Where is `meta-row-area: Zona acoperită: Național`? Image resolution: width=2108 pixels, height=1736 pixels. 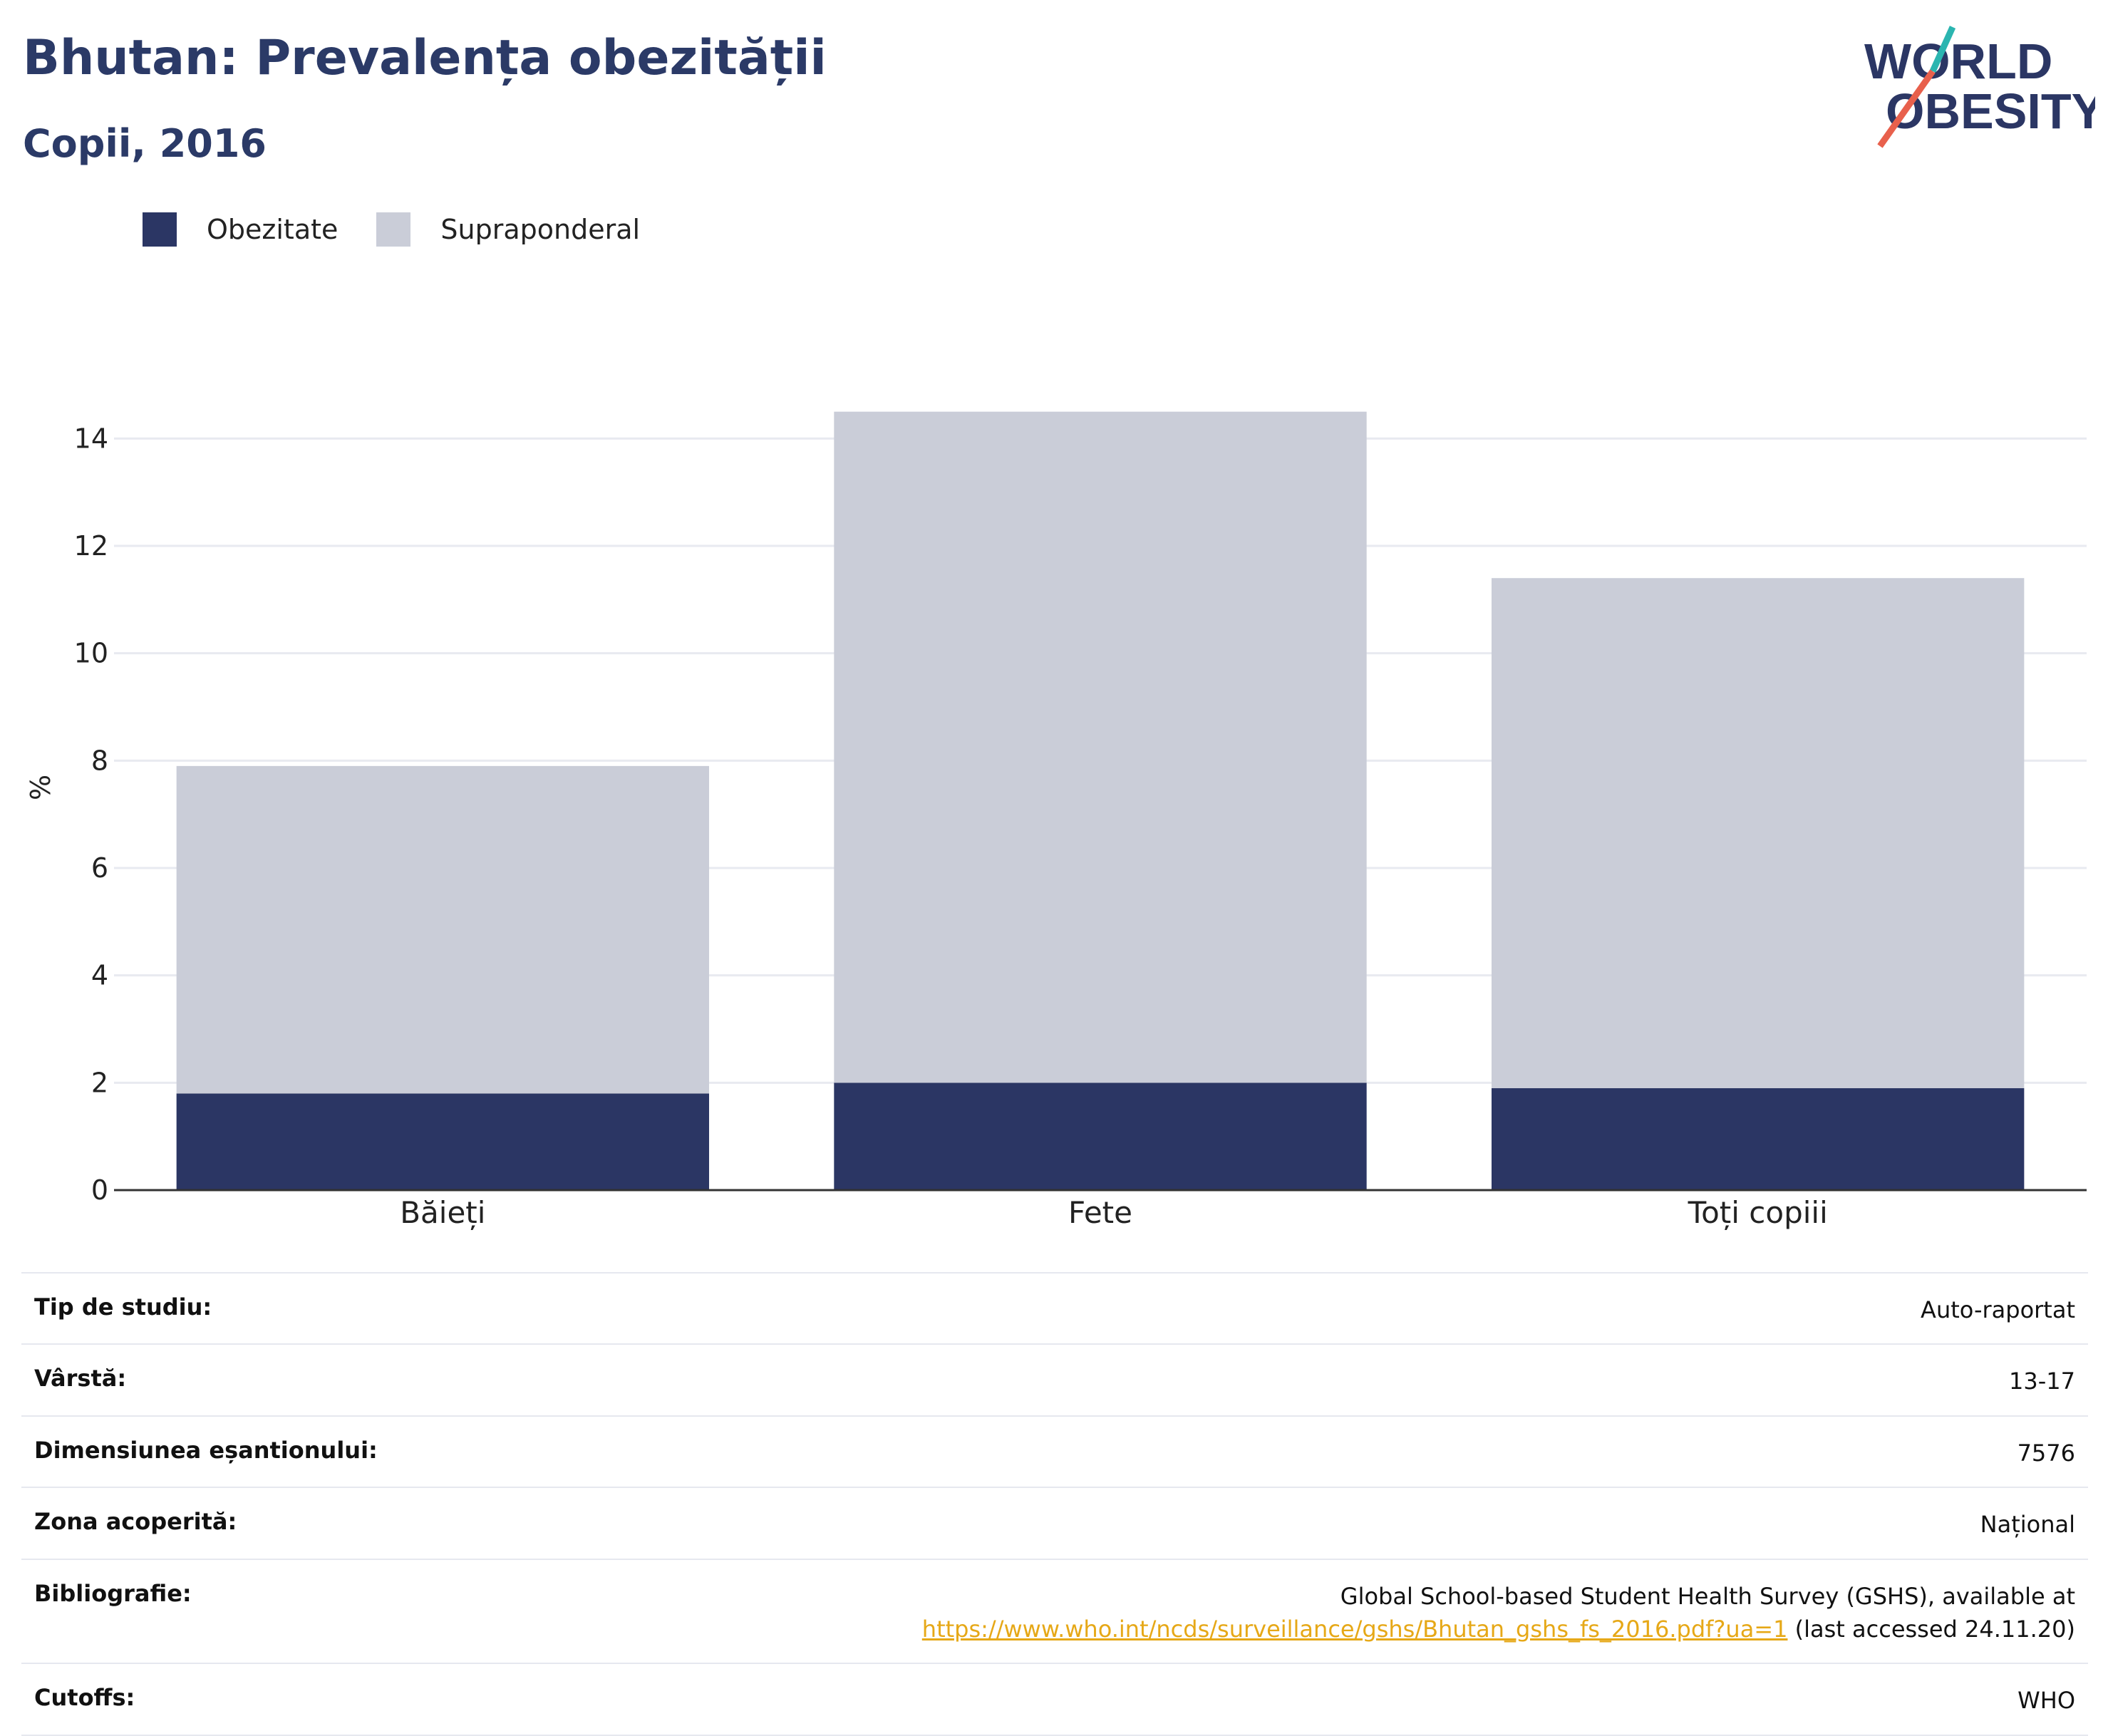
meta-row-area: Zona acoperită: Național is located at coordinates (1054, 1523).